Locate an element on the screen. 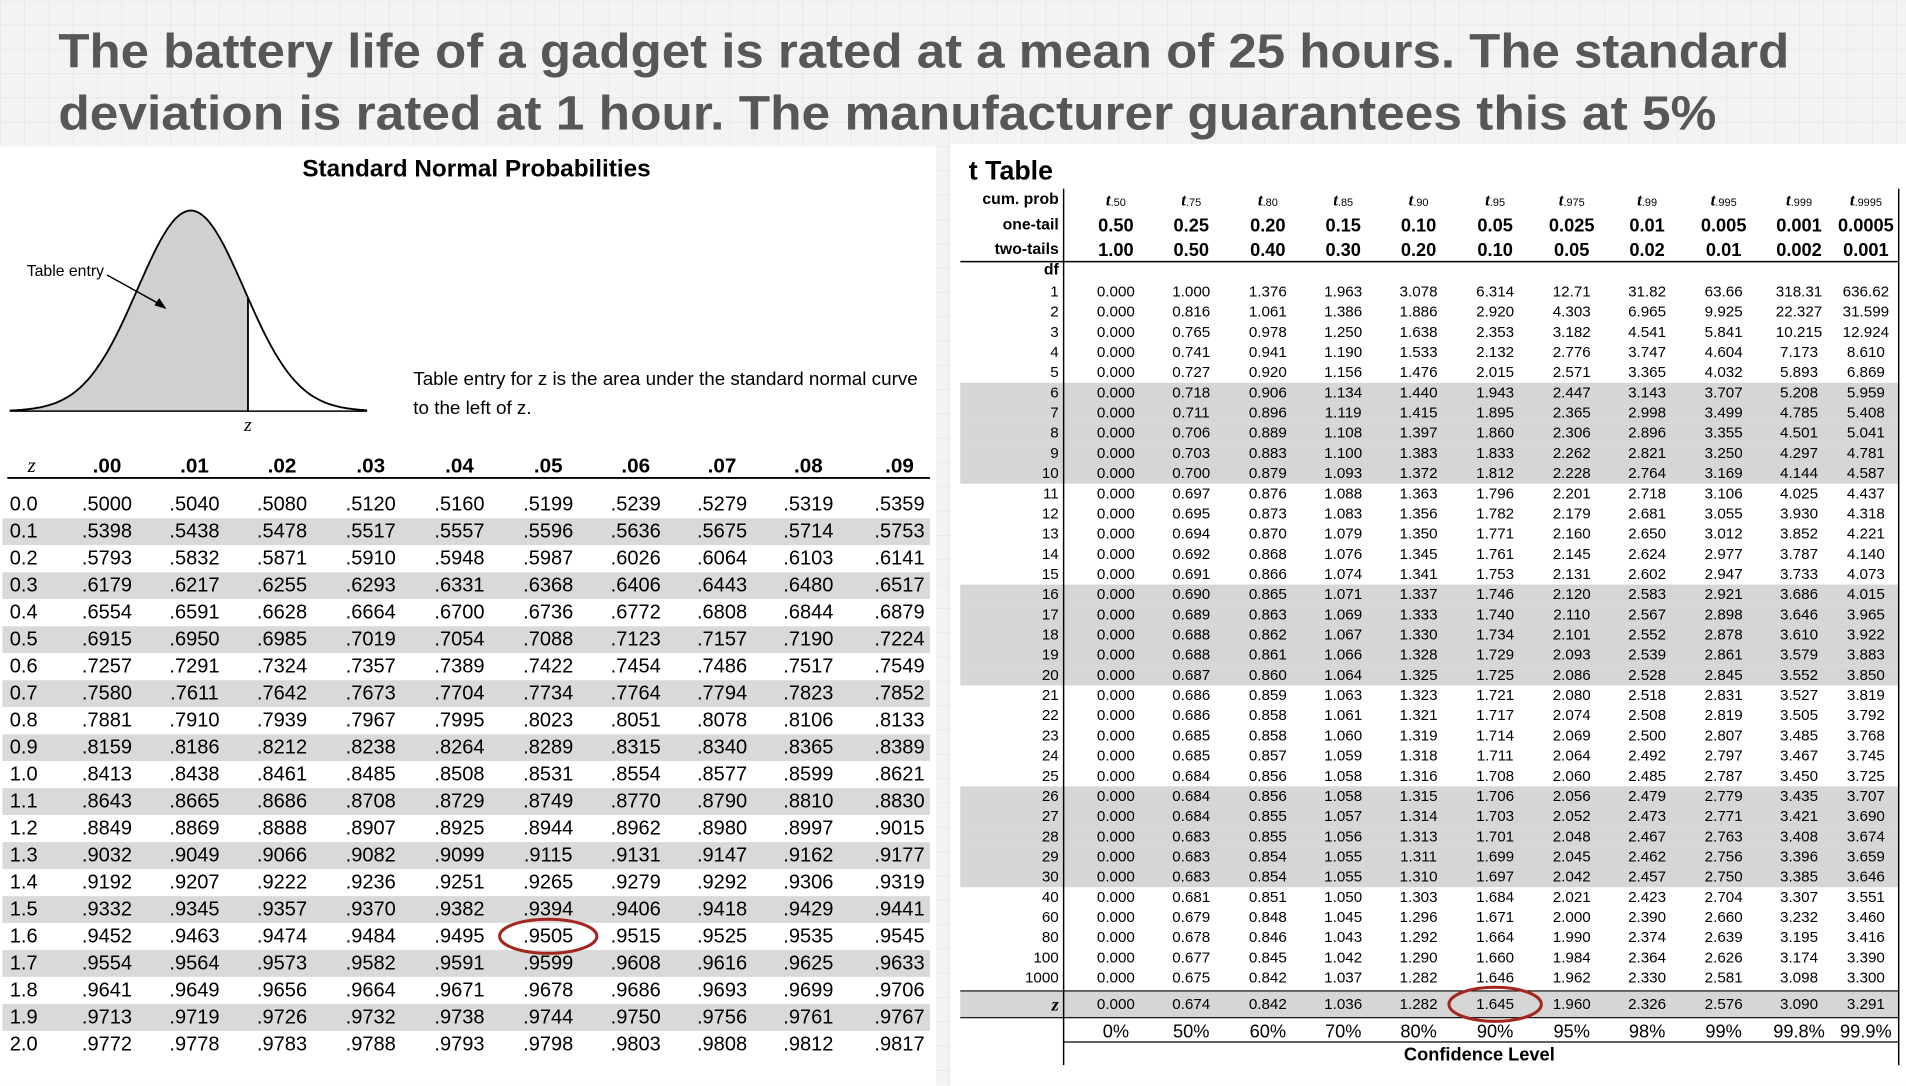 This screenshot has height=1086, width=1906. cell: .8962 is located at coordinates (636, 829).